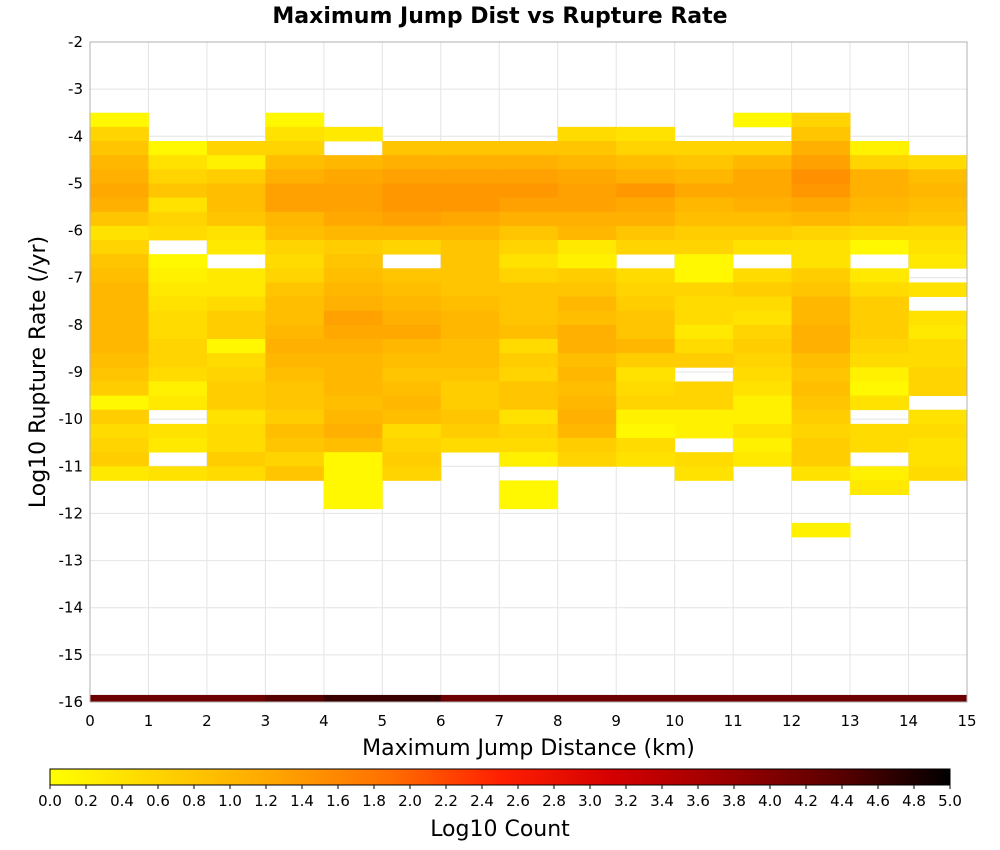 This screenshot has height=850, width=1000. I want to click on colorbar-tick-label: 4.2, so click(806, 801).